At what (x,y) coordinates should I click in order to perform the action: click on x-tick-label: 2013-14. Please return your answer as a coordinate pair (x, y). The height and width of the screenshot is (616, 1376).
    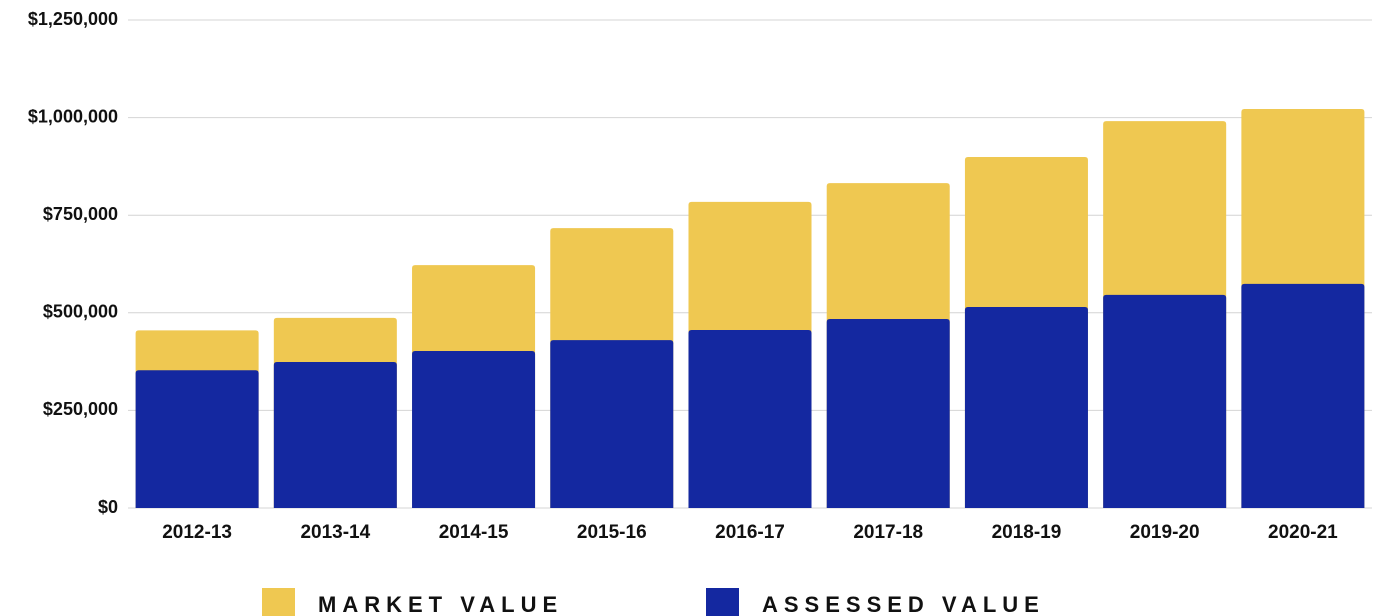
    Looking at the image, I should click on (335, 532).